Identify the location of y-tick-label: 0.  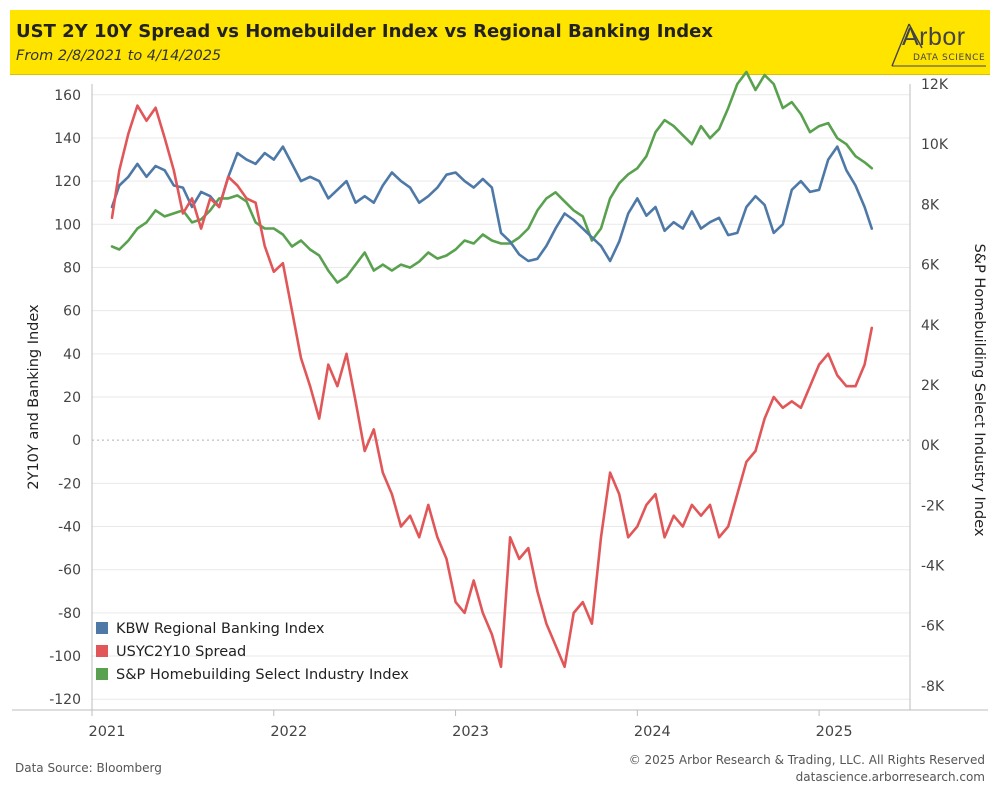
(76, 441).